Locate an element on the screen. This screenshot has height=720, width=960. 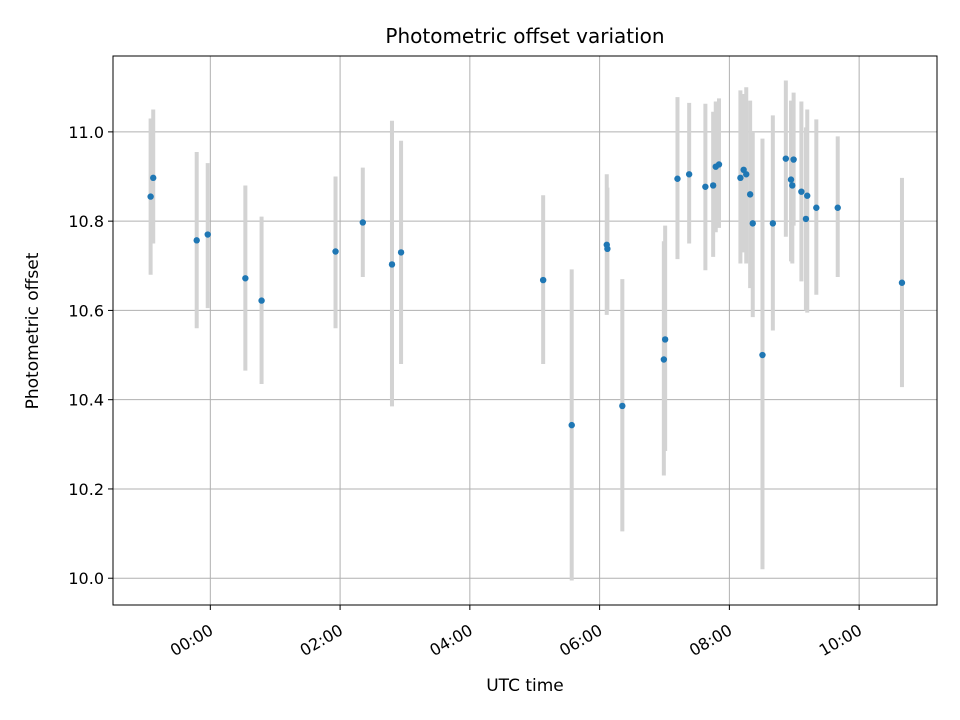
y-tick-label: 10.8 is located at coordinates (86, 221).